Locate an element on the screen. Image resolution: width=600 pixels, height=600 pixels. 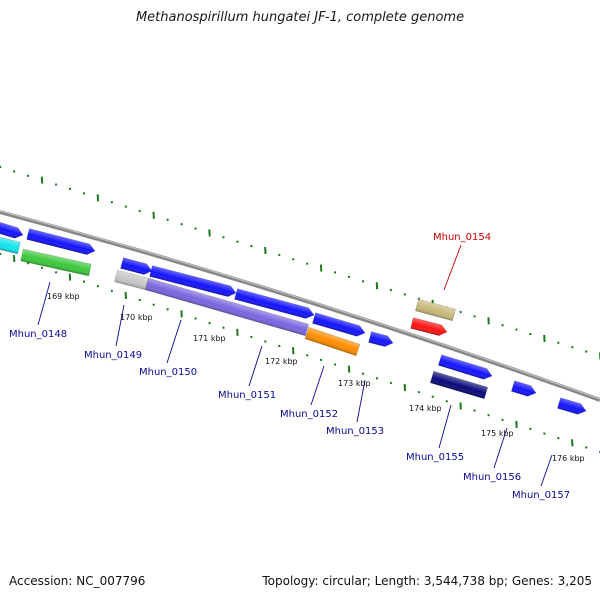
coordinate-tick-label: 172 kbp is located at coordinates (281, 361).